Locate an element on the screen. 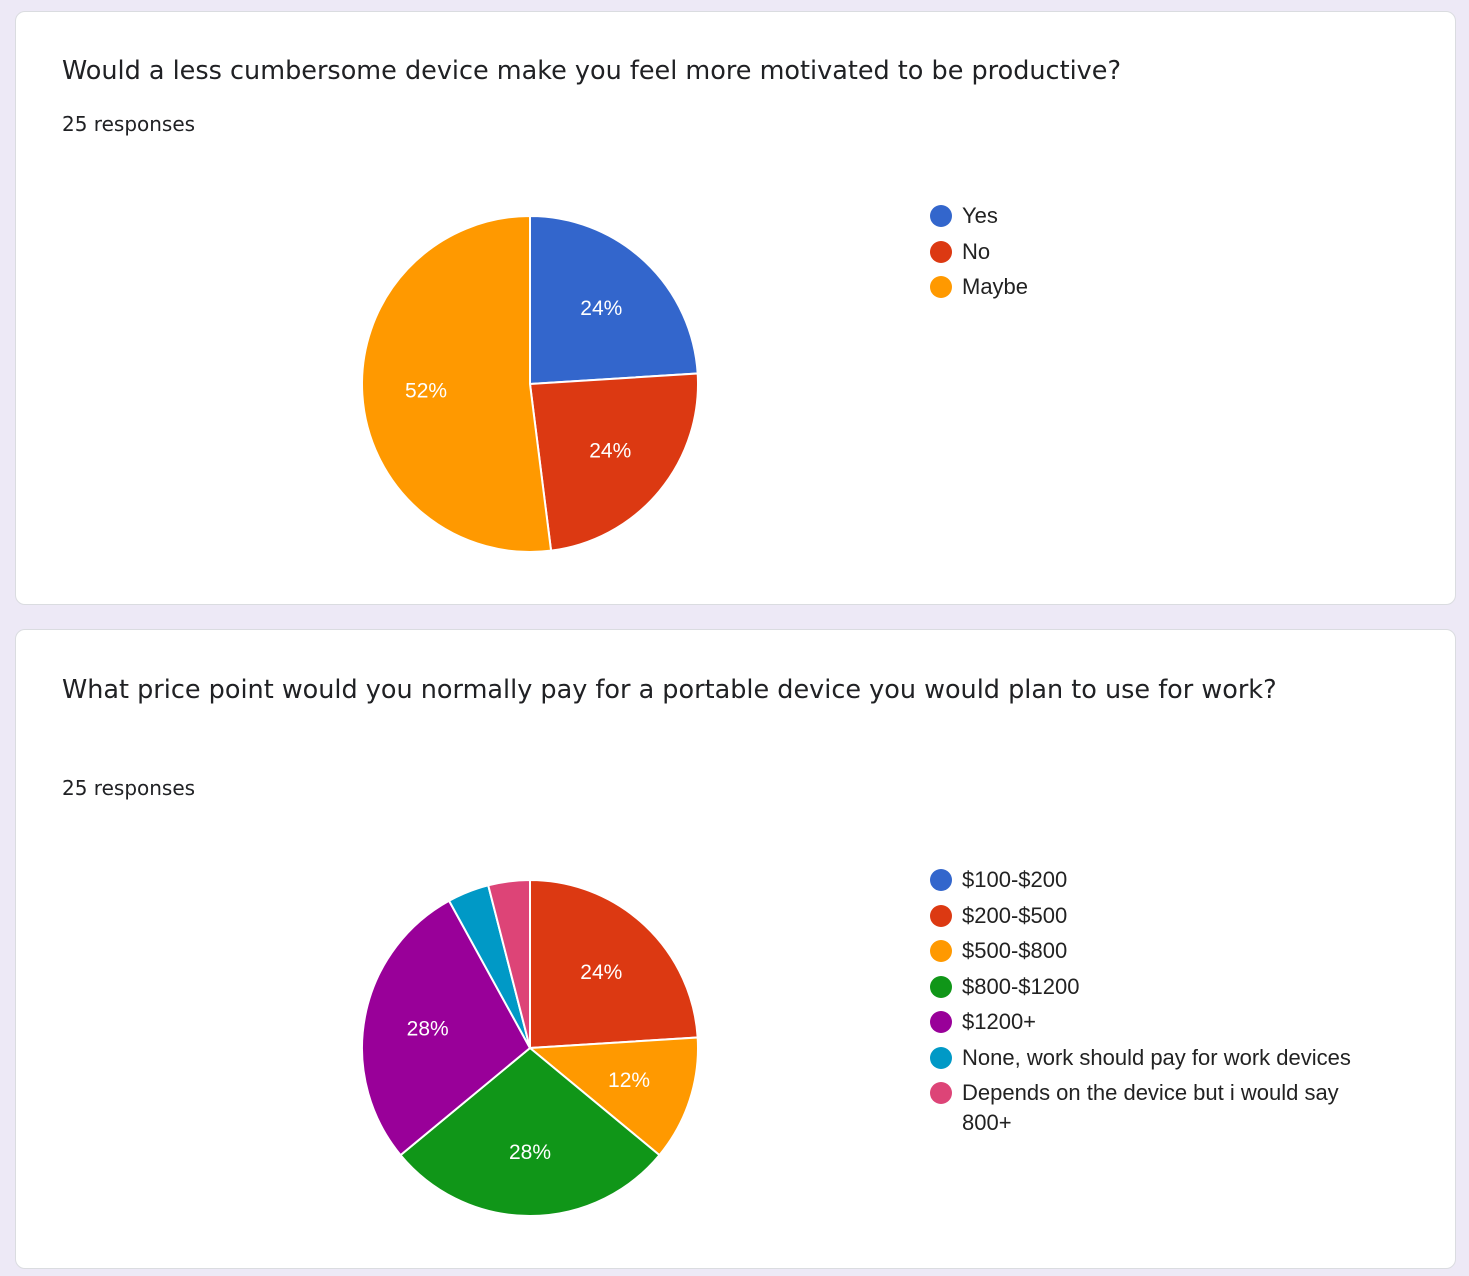 The height and width of the screenshot is (1276, 1469). legend-label: $1200+ is located at coordinates (999, 1021).